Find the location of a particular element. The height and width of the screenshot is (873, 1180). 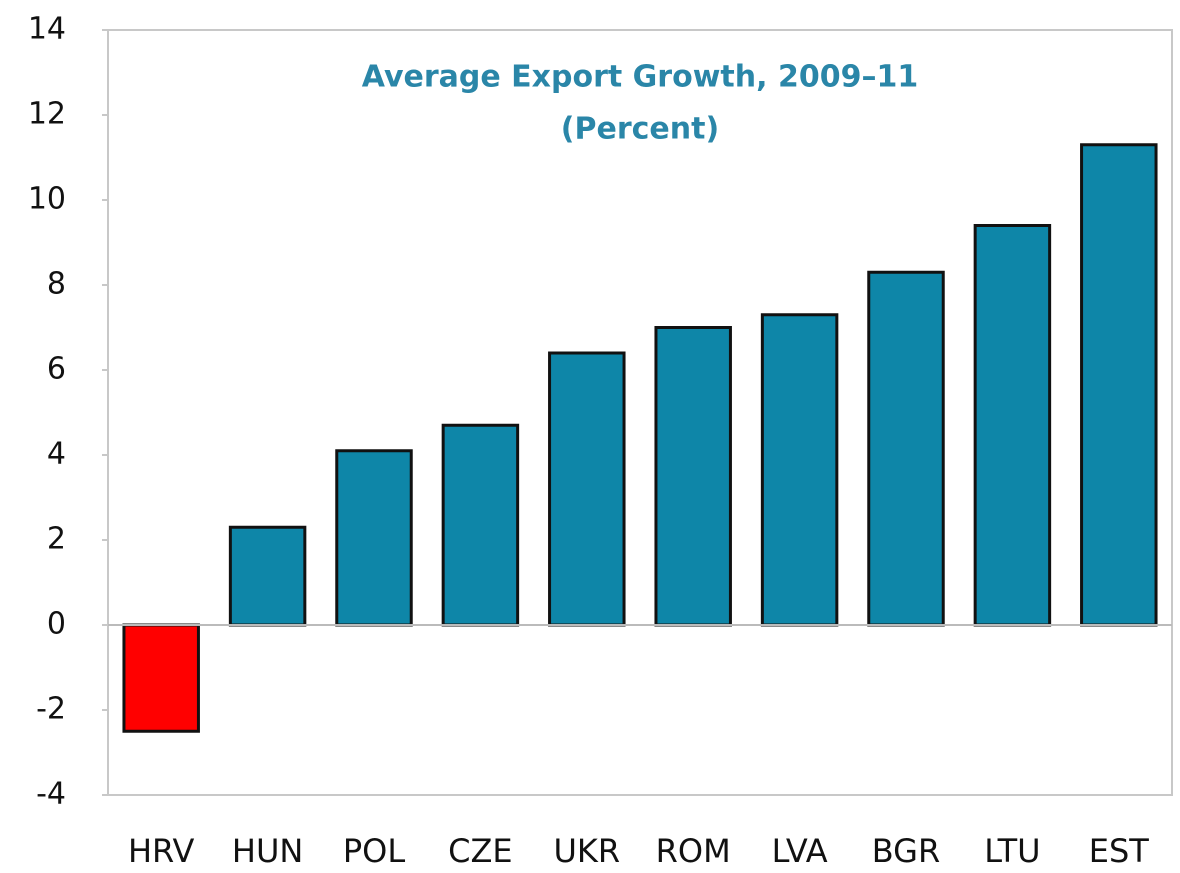

y-tick-label: 14 is located at coordinates (47, 29).